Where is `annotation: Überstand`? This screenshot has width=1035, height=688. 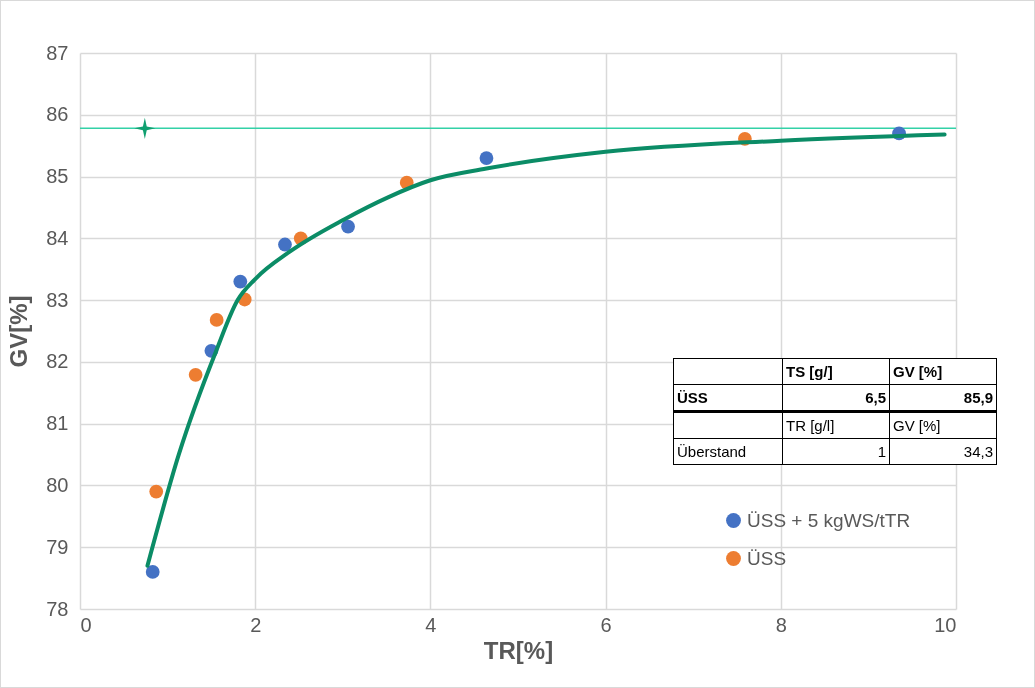 annotation: Überstand is located at coordinates (728, 451).